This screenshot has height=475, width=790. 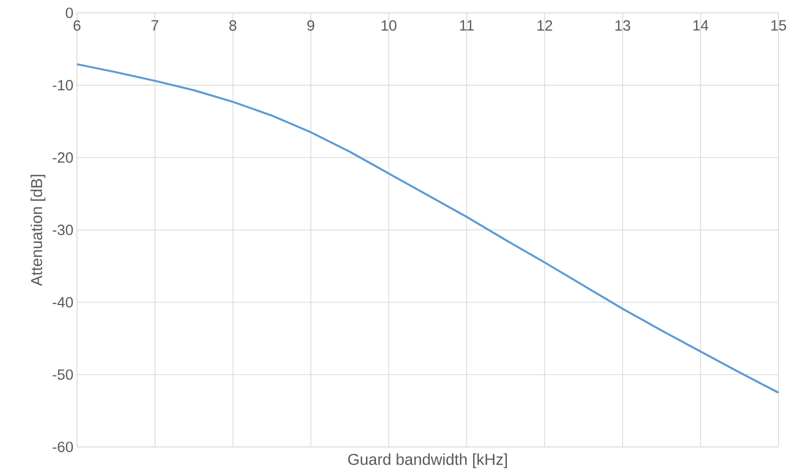 I want to click on y-tick-label: -40, so click(x=62, y=302).